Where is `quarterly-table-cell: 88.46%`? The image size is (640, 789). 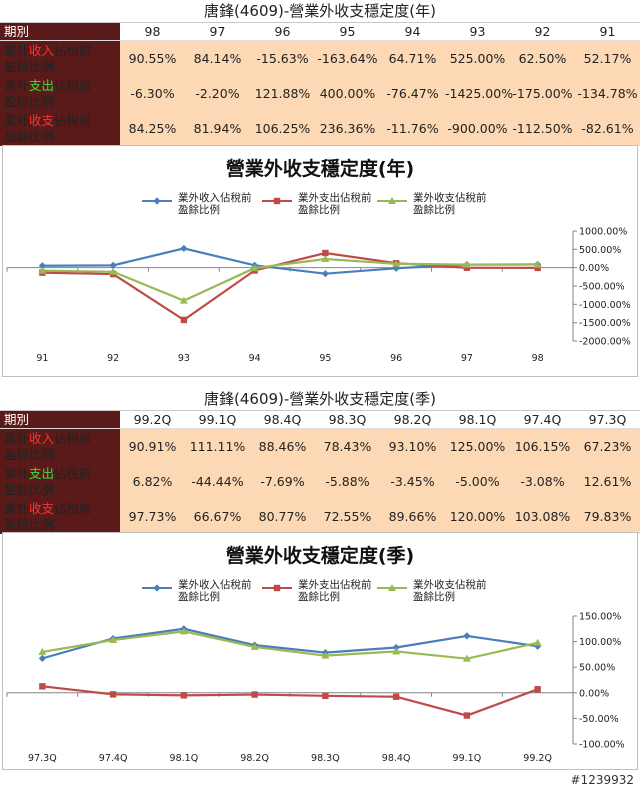 quarterly-table-cell: 88.46% is located at coordinates (282, 446).